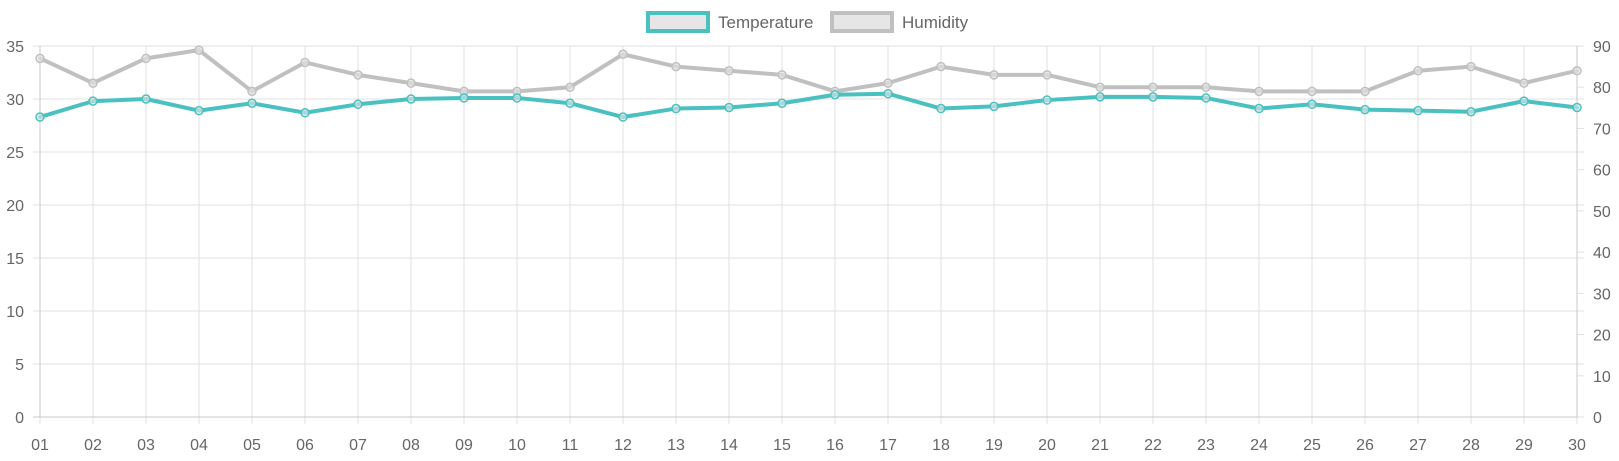  What do you see at coordinates (782, 445) in the screenshot?
I see `x-tick-label: 15` at bounding box center [782, 445].